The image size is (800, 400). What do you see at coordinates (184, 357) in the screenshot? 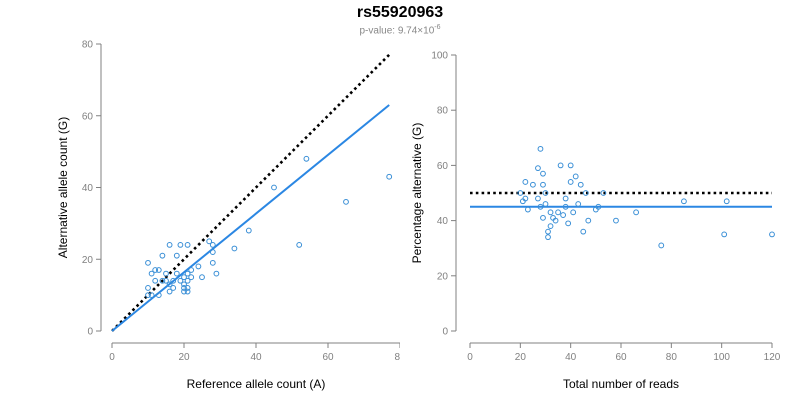
I see `chart0-x-tick-label: 20` at bounding box center [184, 357].